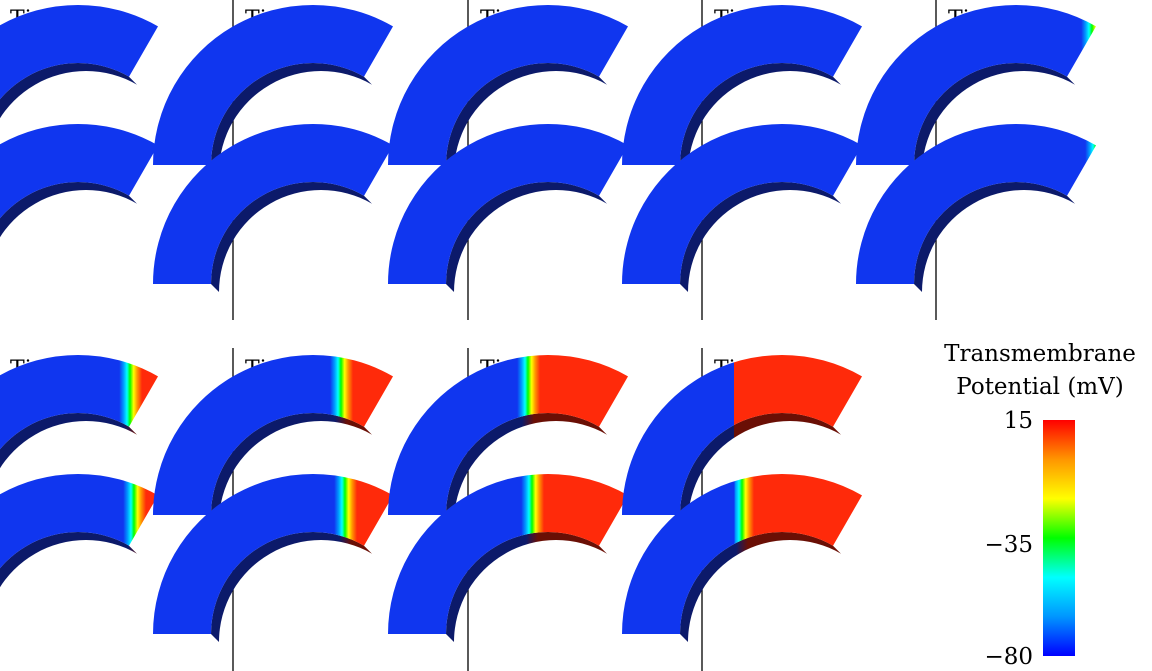 The height and width of the screenshot is (671, 1152). I want to click on time-panel: Time 40ms, so click(742, 498).